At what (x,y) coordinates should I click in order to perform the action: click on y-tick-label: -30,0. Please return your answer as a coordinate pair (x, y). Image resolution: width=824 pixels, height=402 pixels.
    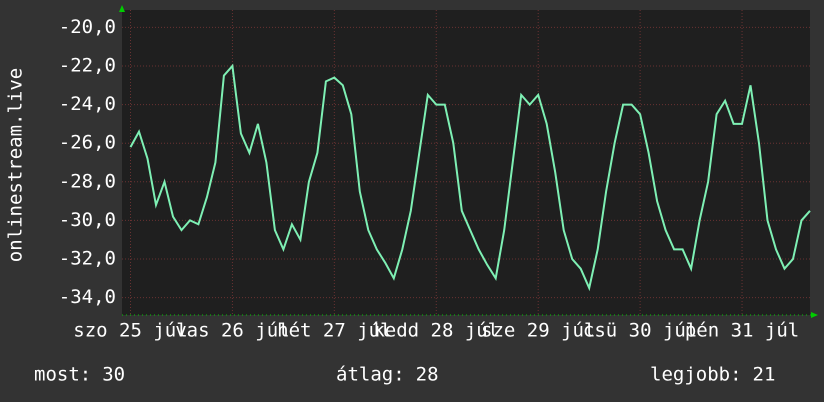
    Looking at the image, I should click on (87, 220).